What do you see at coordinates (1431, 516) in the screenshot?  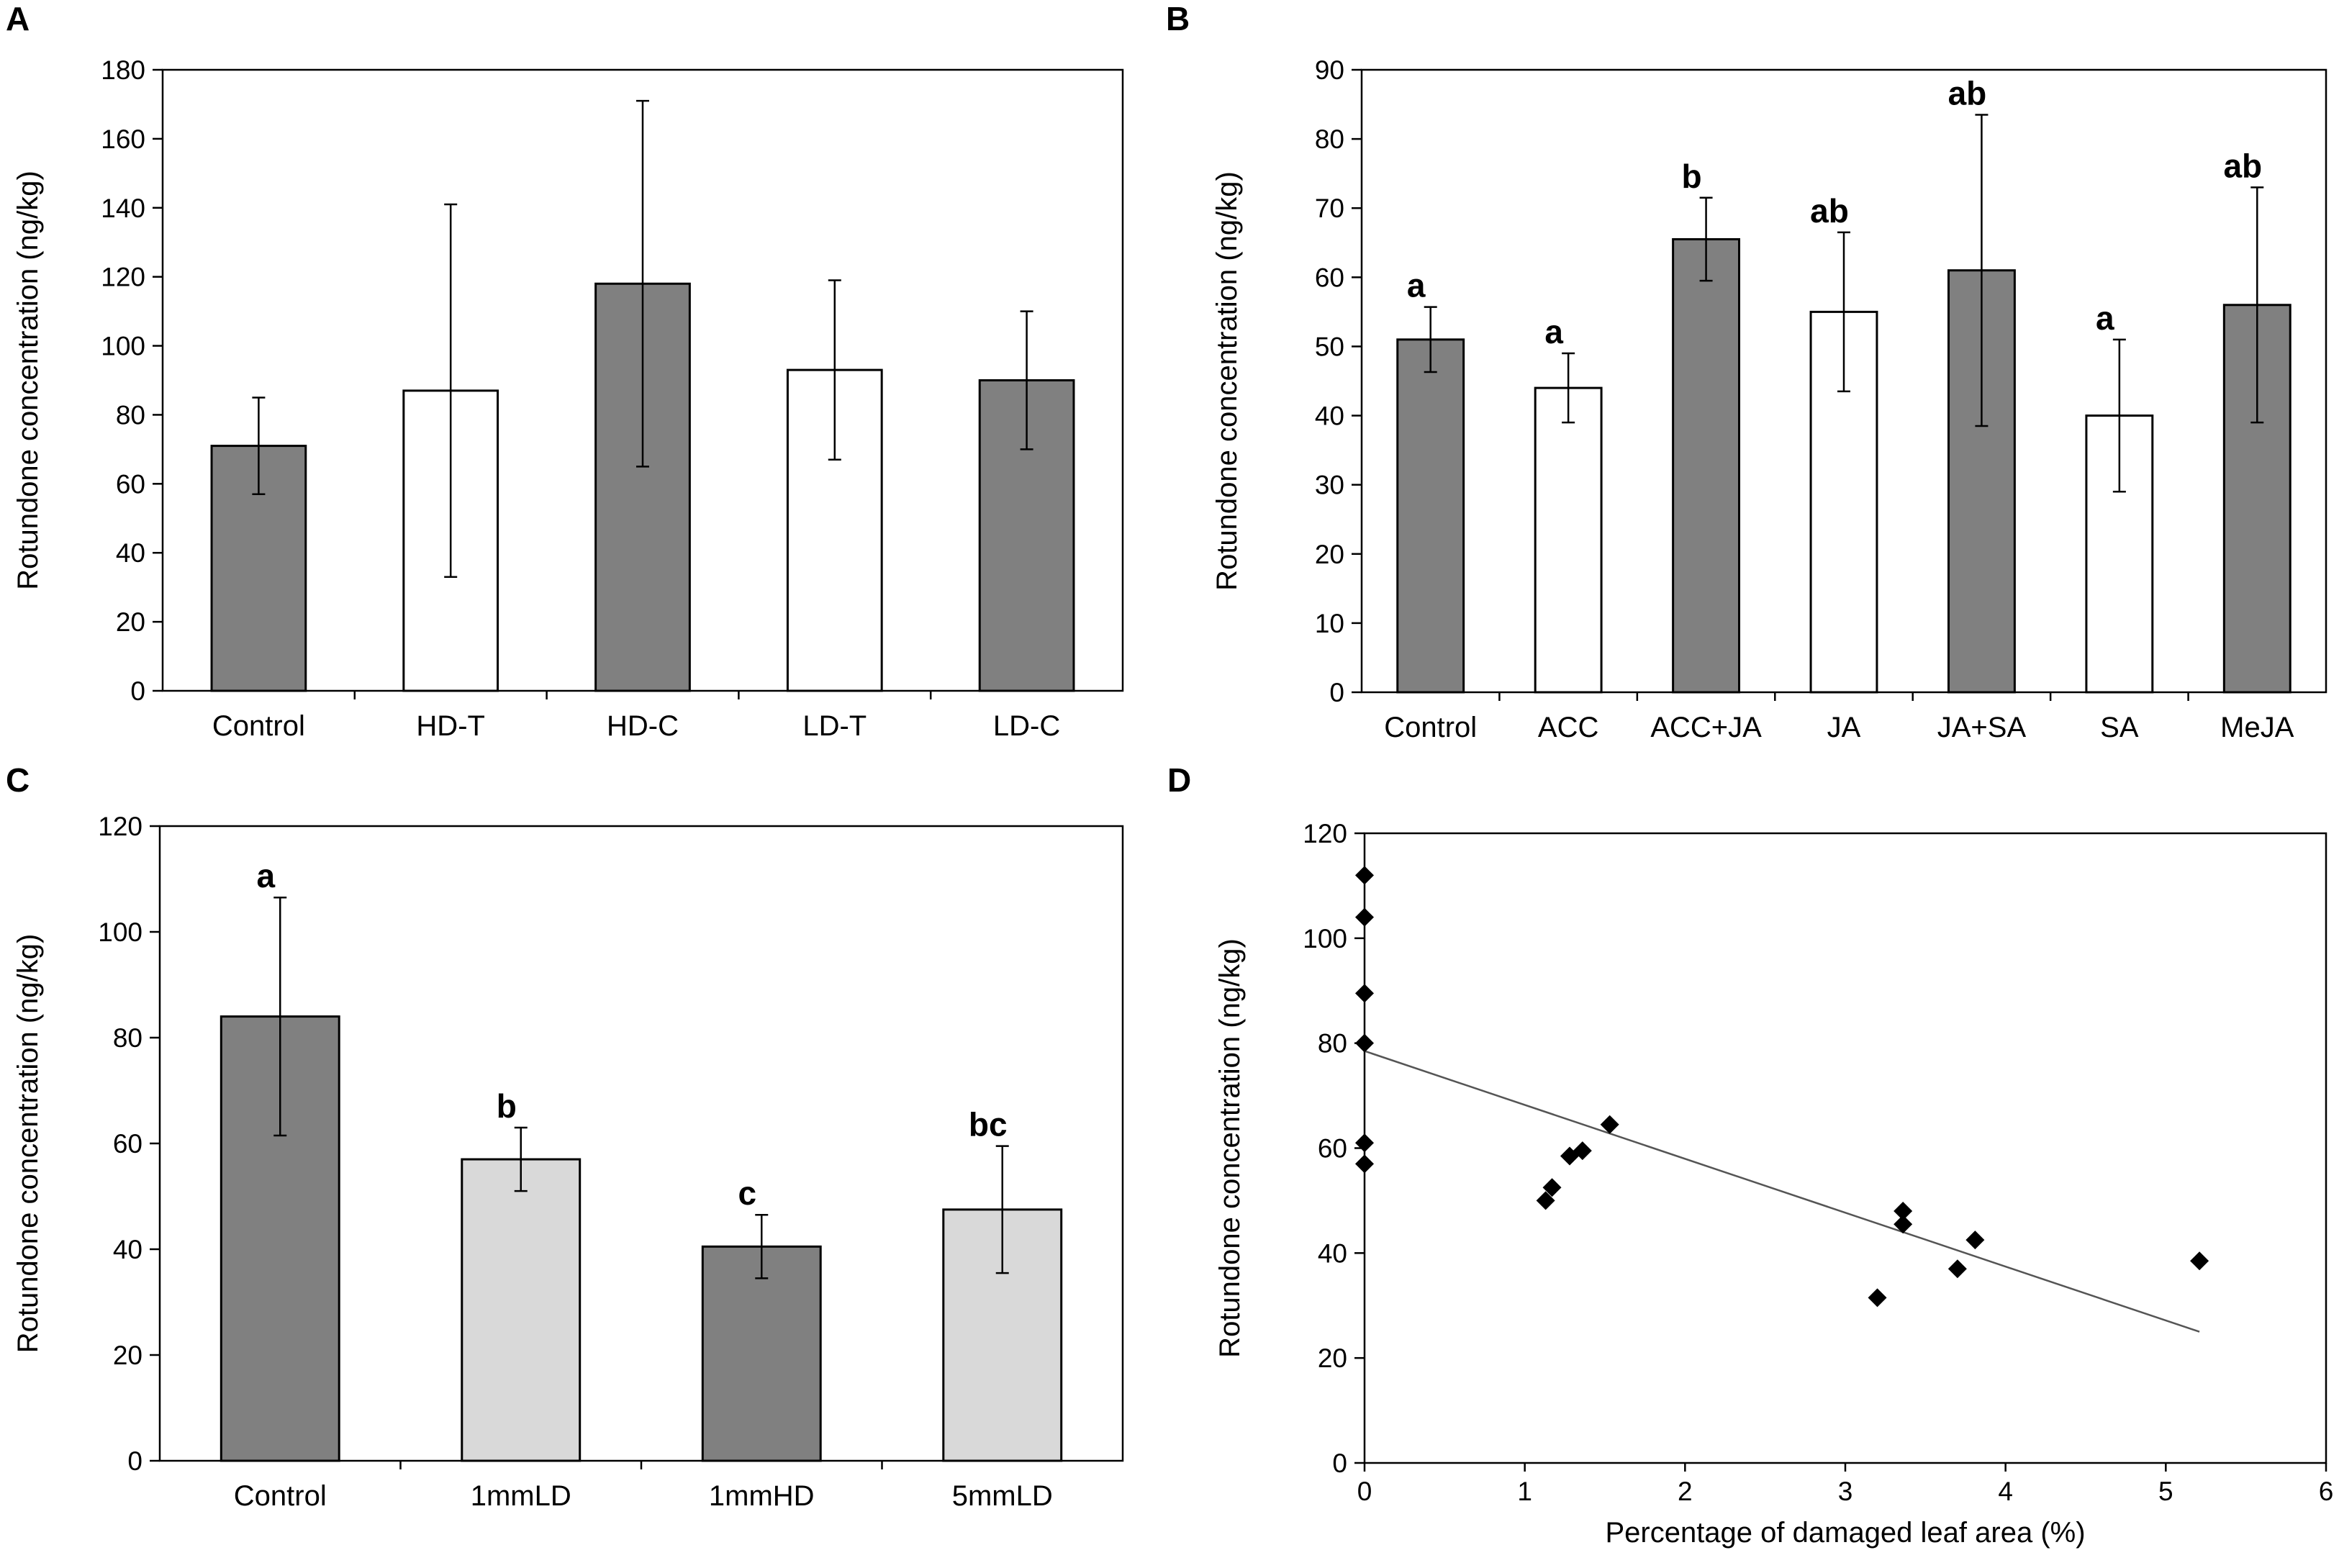 I see `bar-control` at bounding box center [1431, 516].